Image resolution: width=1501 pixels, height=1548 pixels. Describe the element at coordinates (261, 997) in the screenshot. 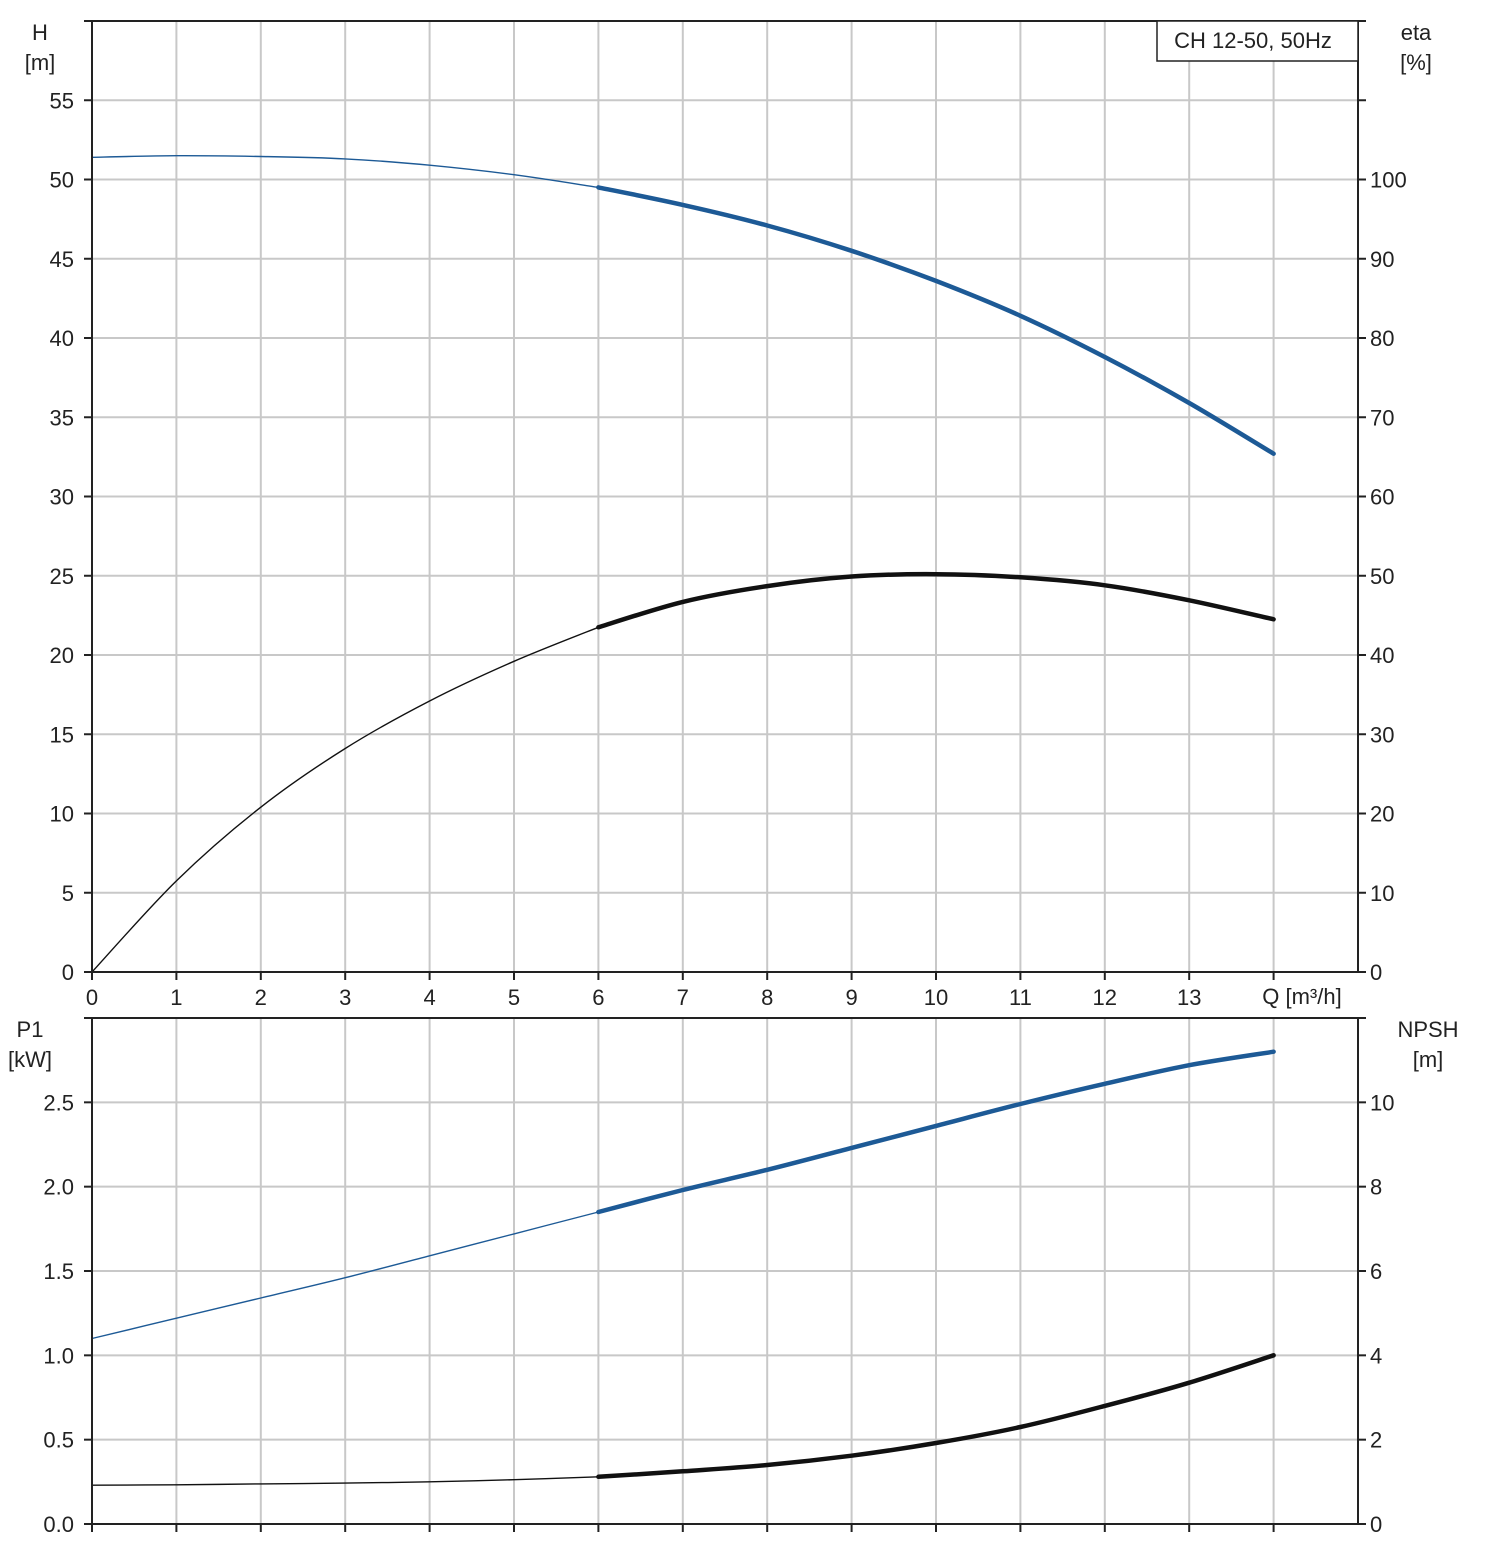

I see `top-x-tick-label: 2` at that location.